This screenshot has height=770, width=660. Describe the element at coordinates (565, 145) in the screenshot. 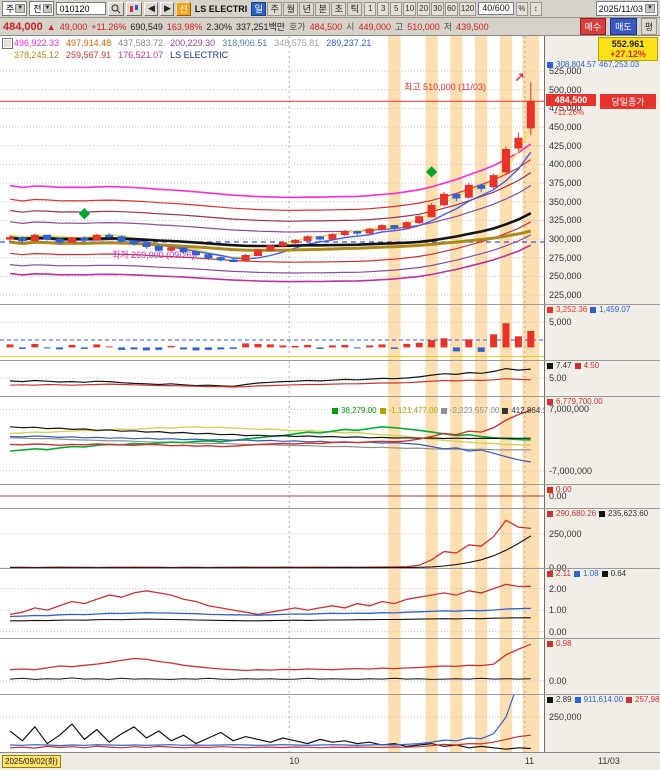

I see `axis-tick-label: 425,000` at that location.